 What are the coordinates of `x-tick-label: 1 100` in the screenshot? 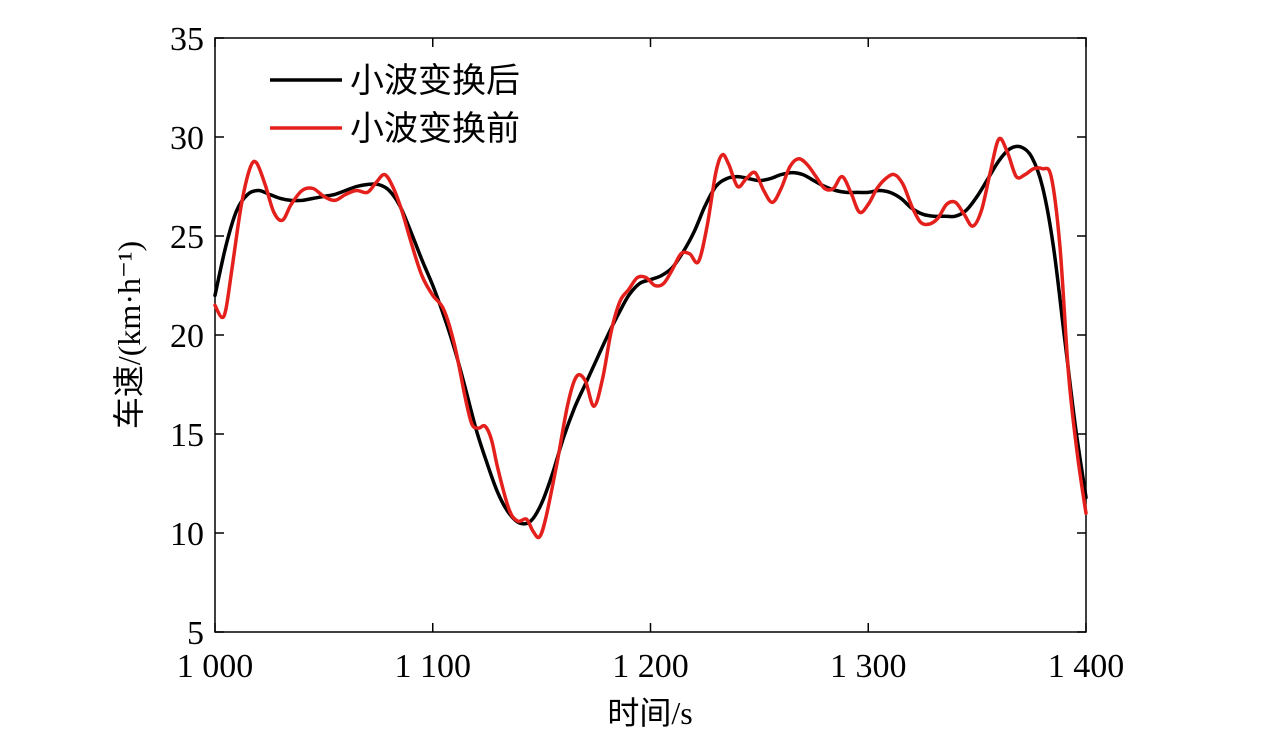 It's located at (433, 666).